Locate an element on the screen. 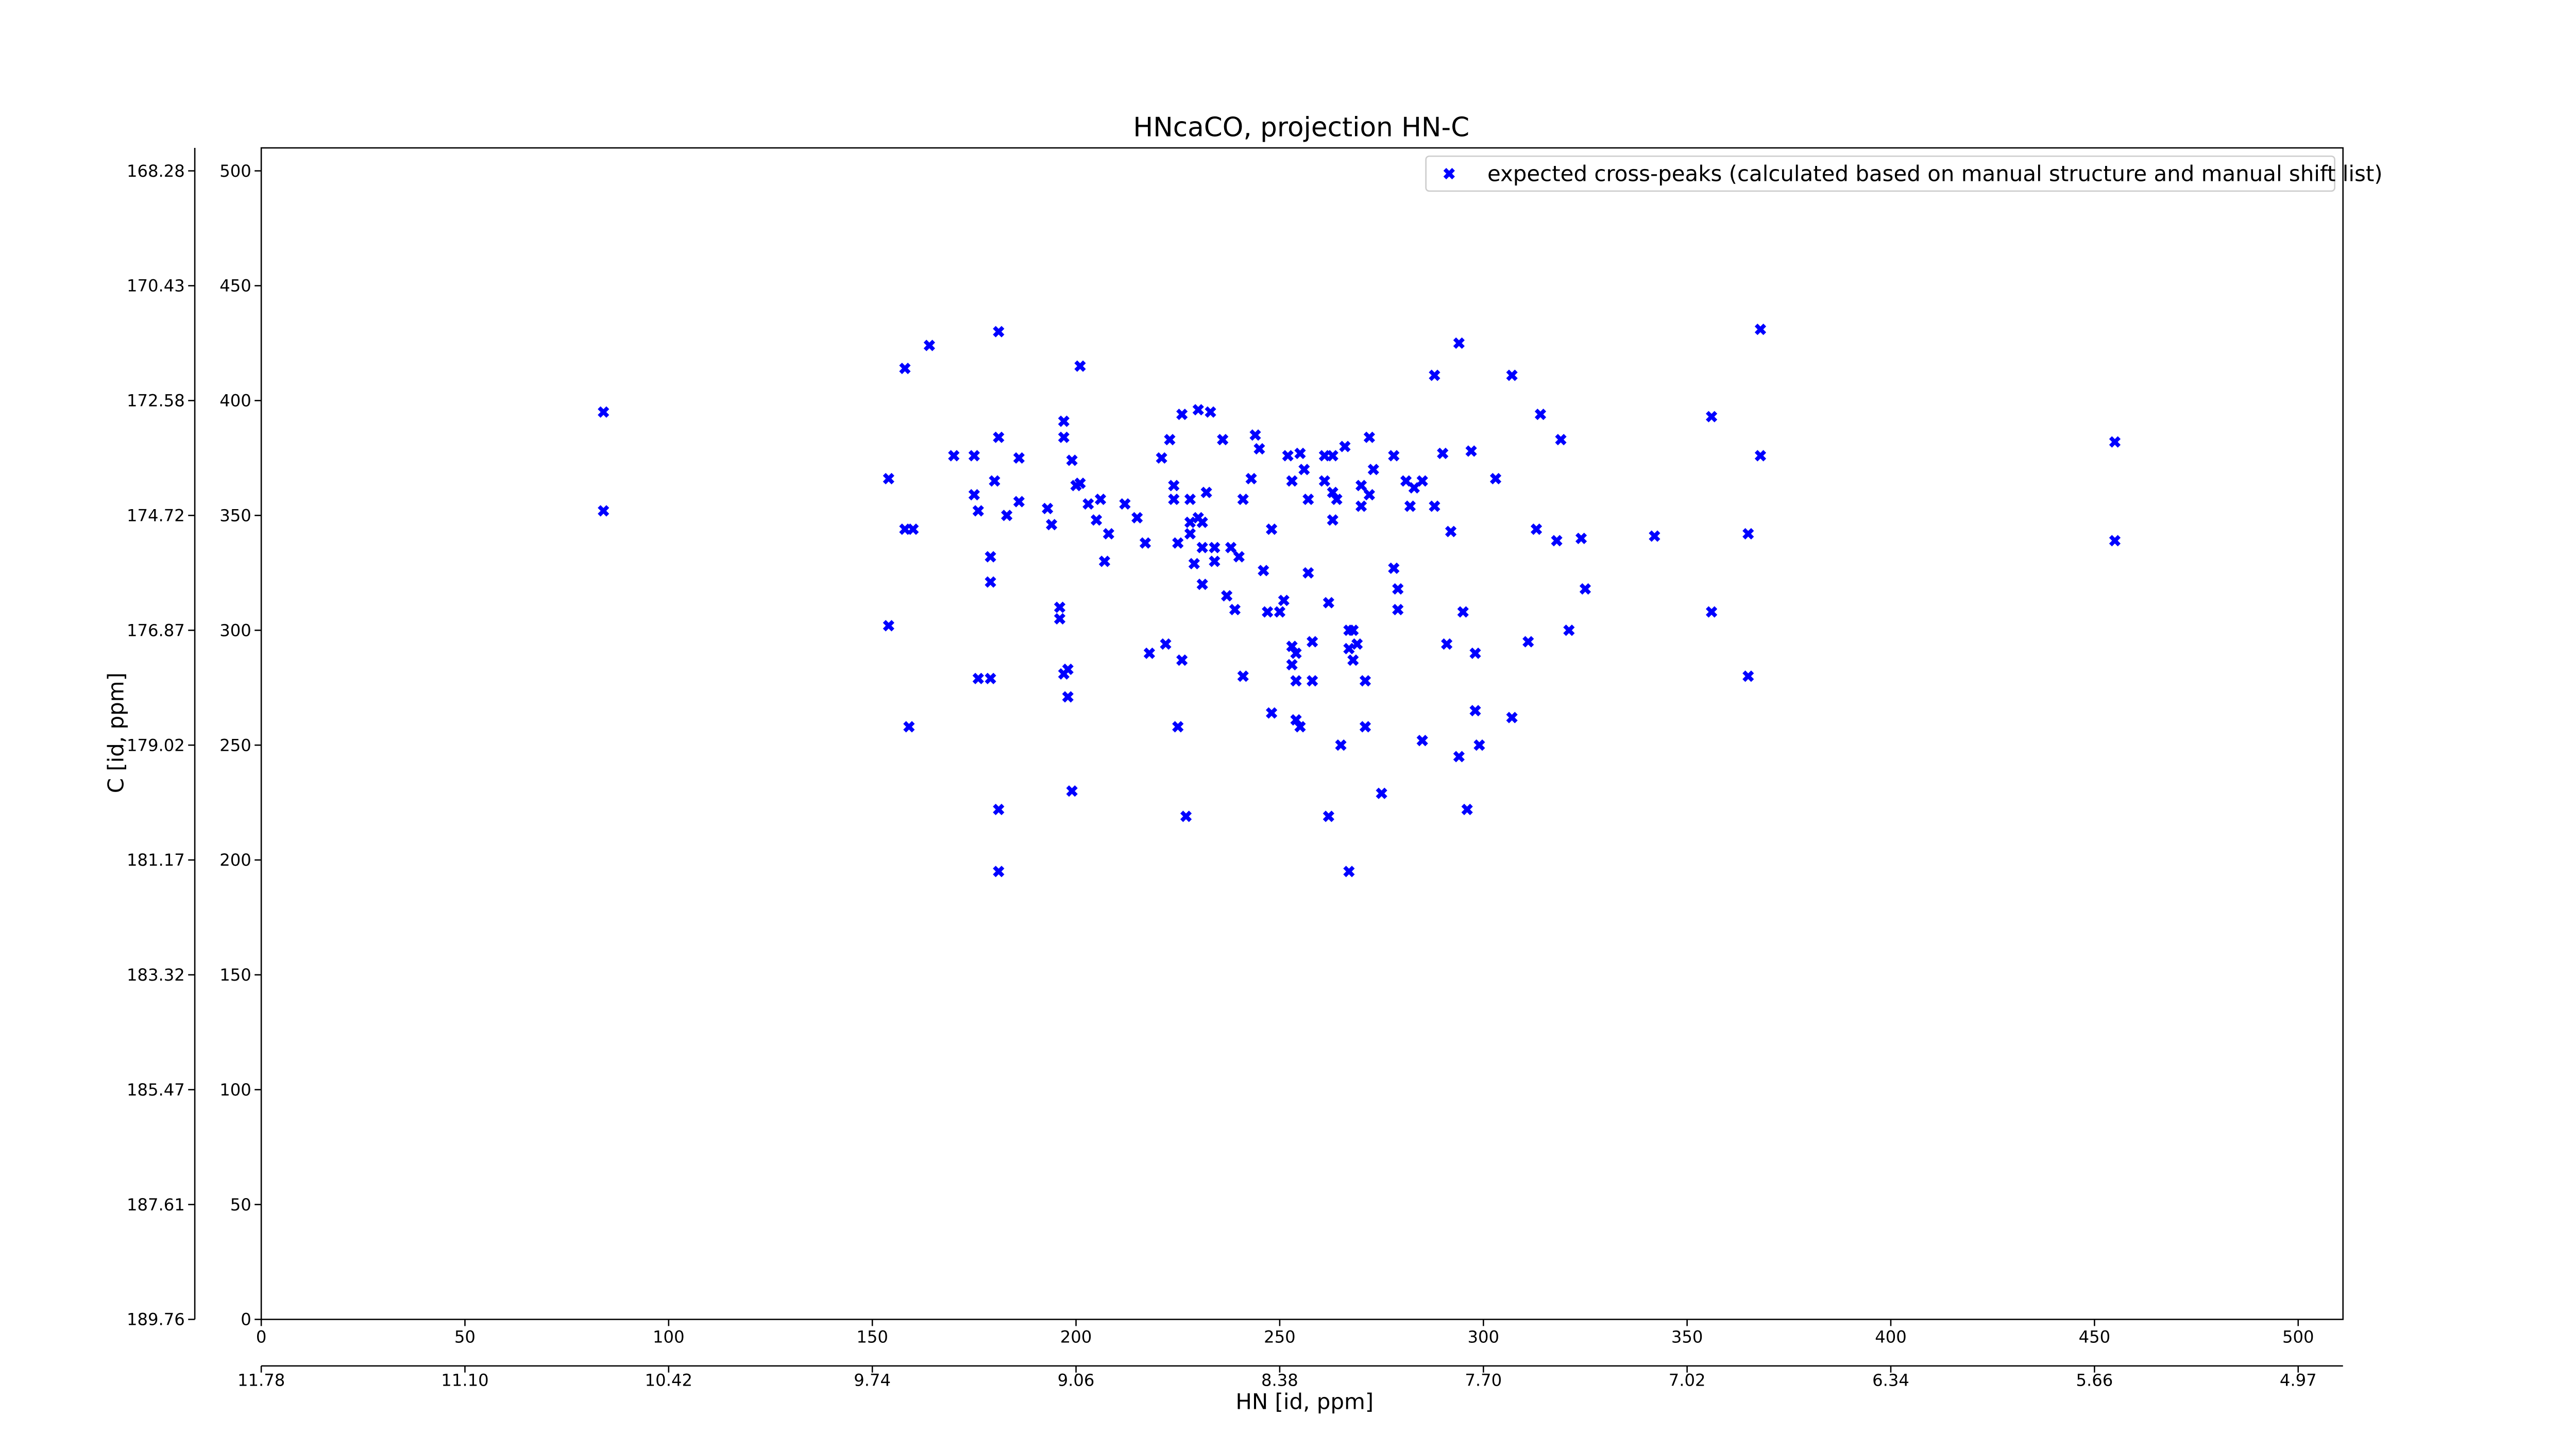 This screenshot has width=2576, height=1449. x-tick-label: 400 is located at coordinates (1891, 1337).